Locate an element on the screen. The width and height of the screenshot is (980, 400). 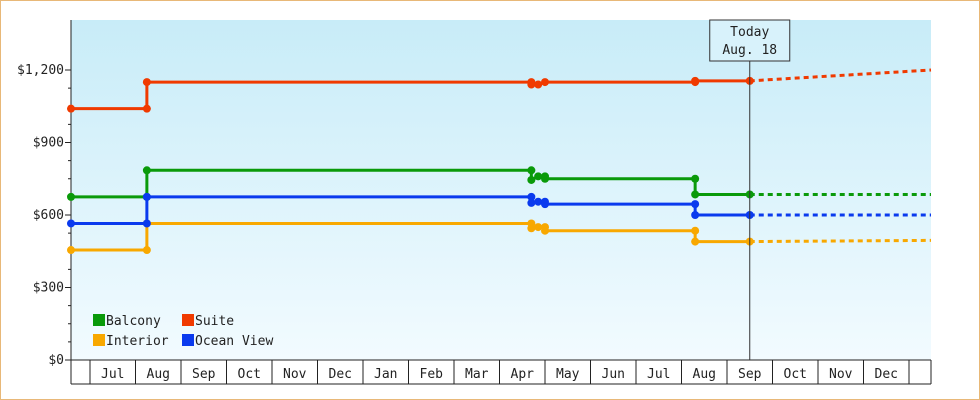
x-tick-label: Jan is located at coordinates (385, 374).